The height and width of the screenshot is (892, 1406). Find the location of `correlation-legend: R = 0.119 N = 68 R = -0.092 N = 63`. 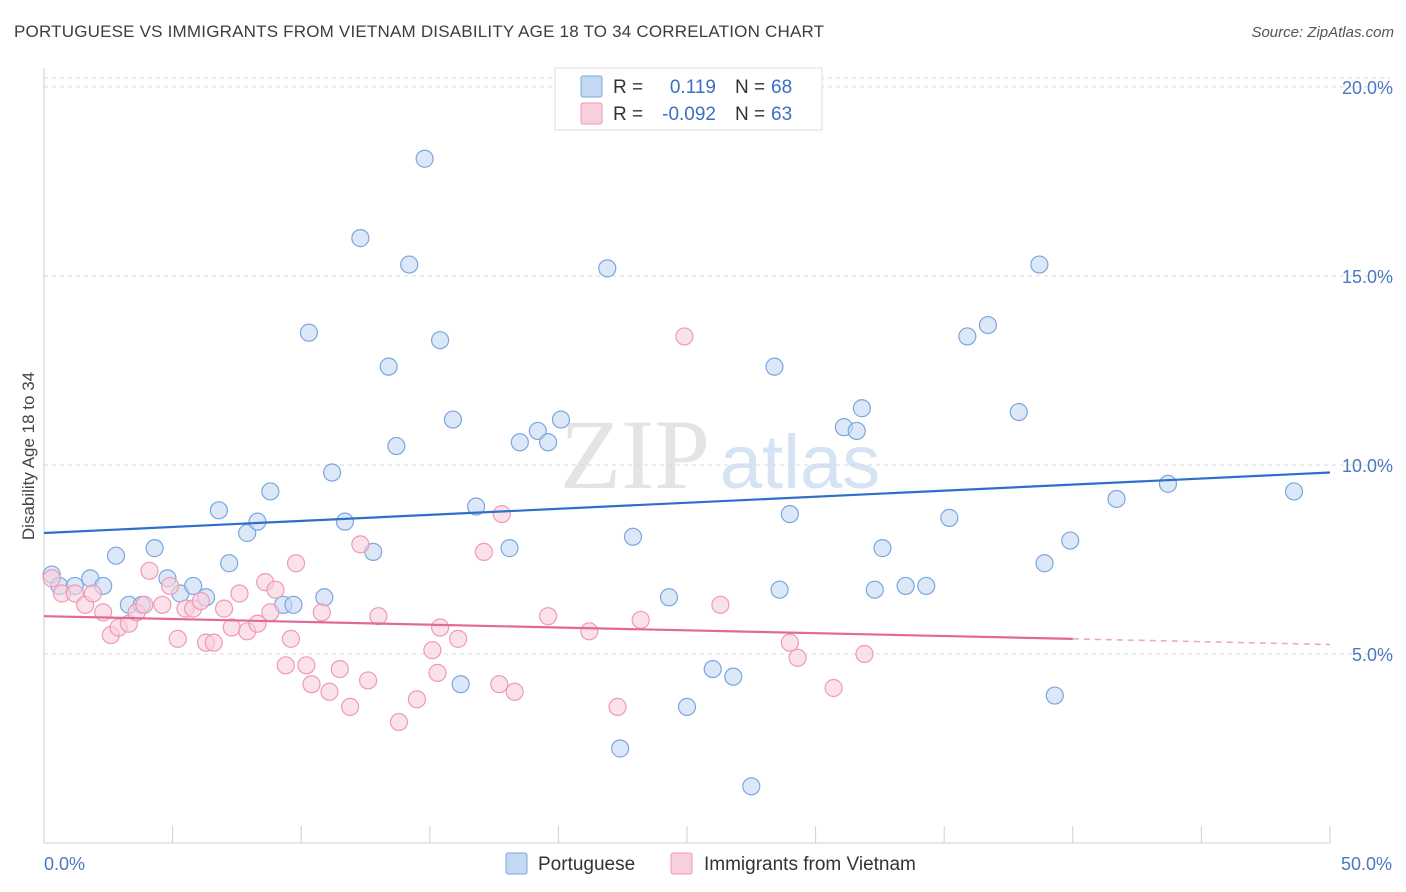

correlation-legend: R = 0.119 N = 68 R = -0.092 N = 63 is located at coordinates (688, 99).